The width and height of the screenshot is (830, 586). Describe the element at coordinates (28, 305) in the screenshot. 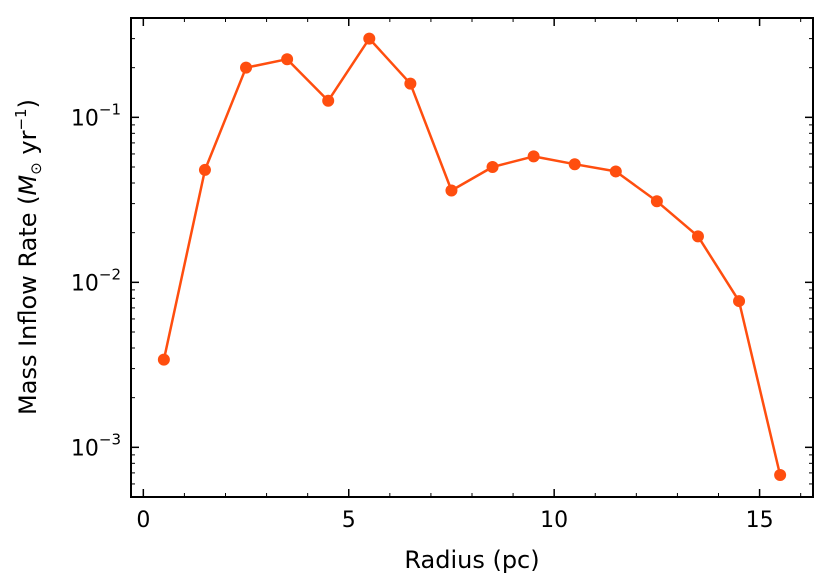

I see `y-axis-label-prefix: Mass Inflow Rate (` at that location.